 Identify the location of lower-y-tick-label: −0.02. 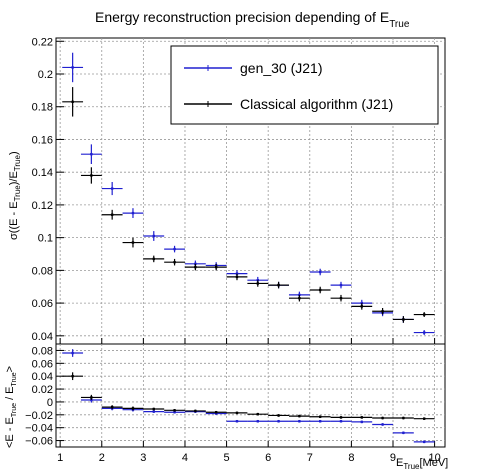
(39, 416).